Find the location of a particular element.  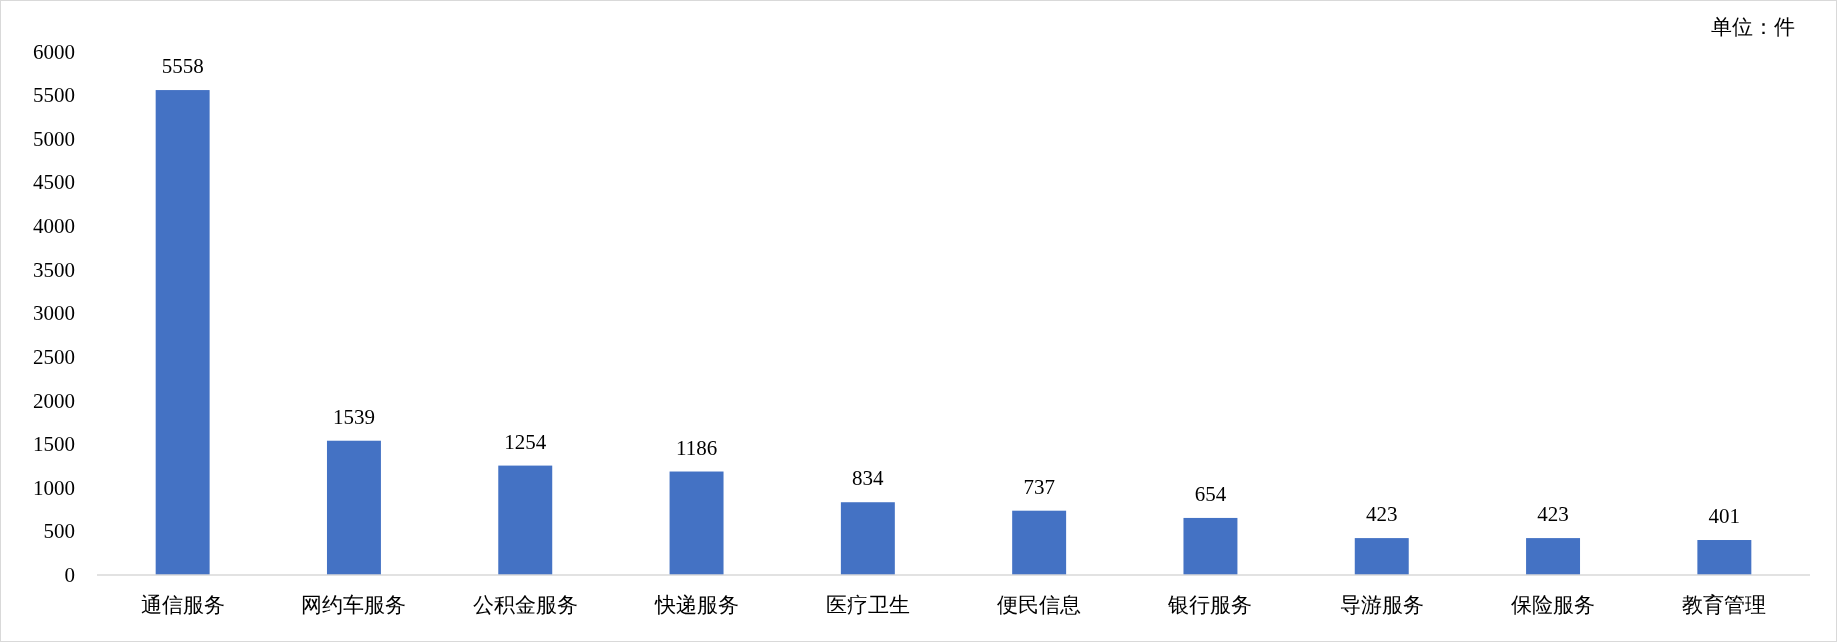

xtick: 银行服务 is located at coordinates (1210, 605).